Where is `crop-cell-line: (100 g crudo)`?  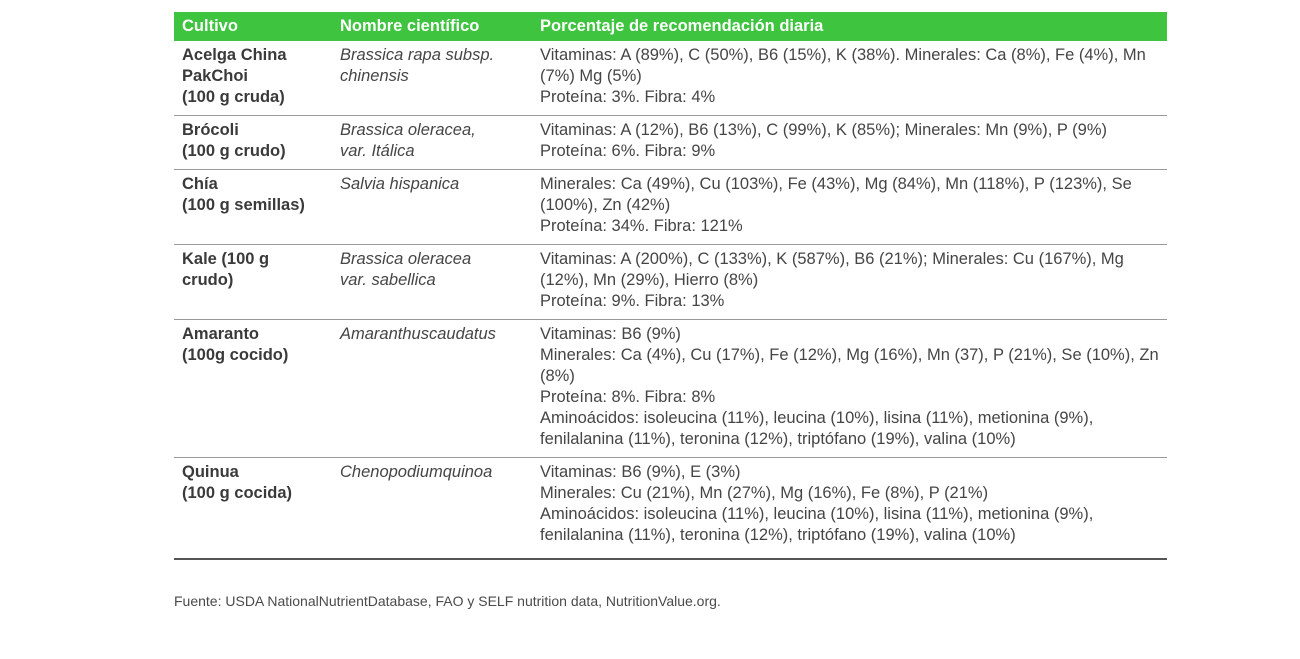
crop-cell-line: (100 g crudo) is located at coordinates (234, 151).